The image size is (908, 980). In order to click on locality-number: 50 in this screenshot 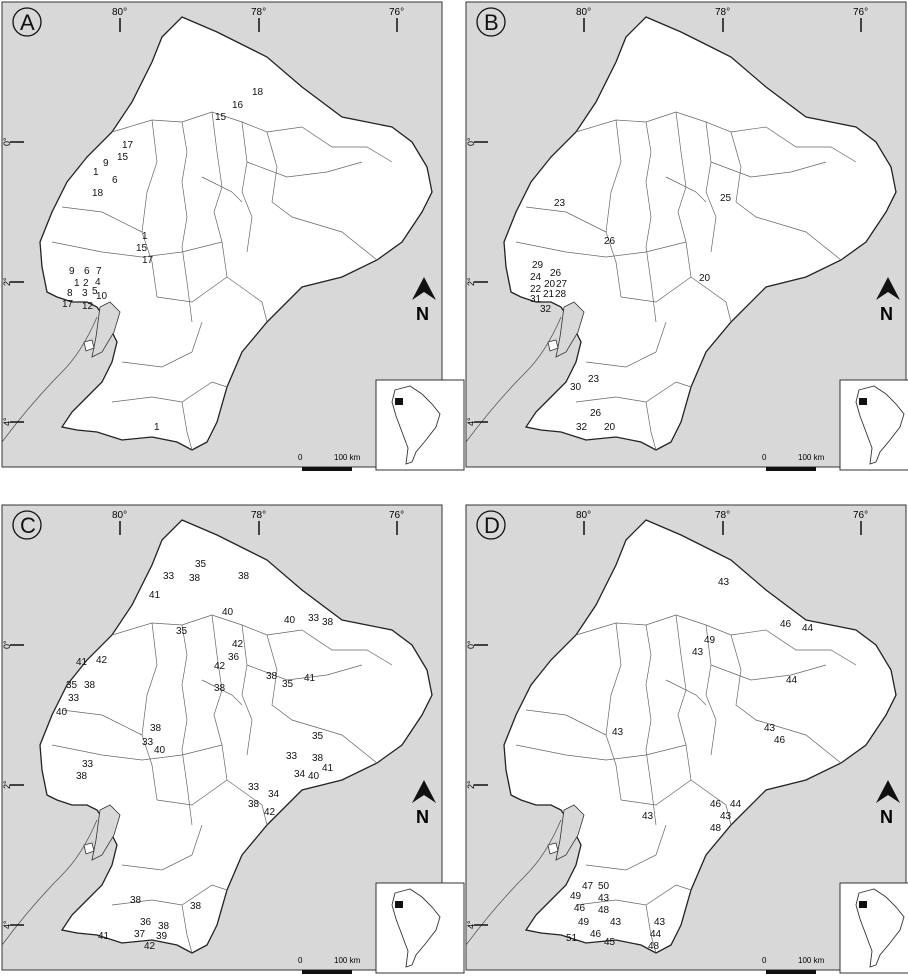, I will do `click(604, 886)`.